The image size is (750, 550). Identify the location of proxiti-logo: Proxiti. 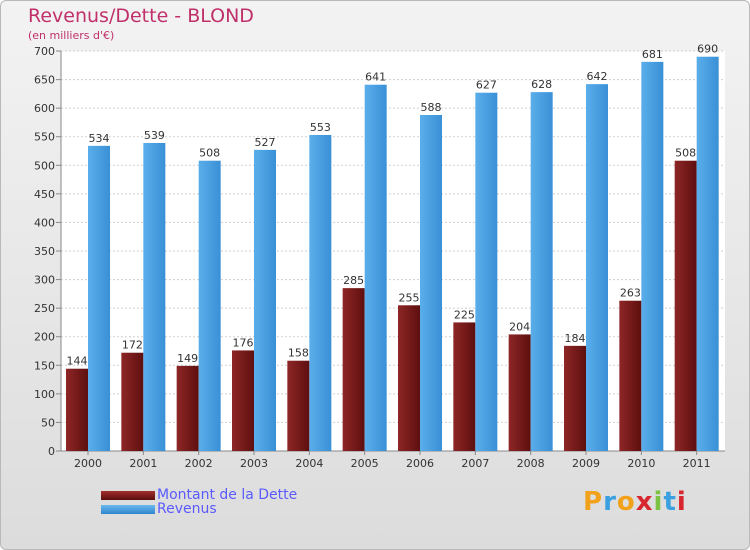
(635, 502).